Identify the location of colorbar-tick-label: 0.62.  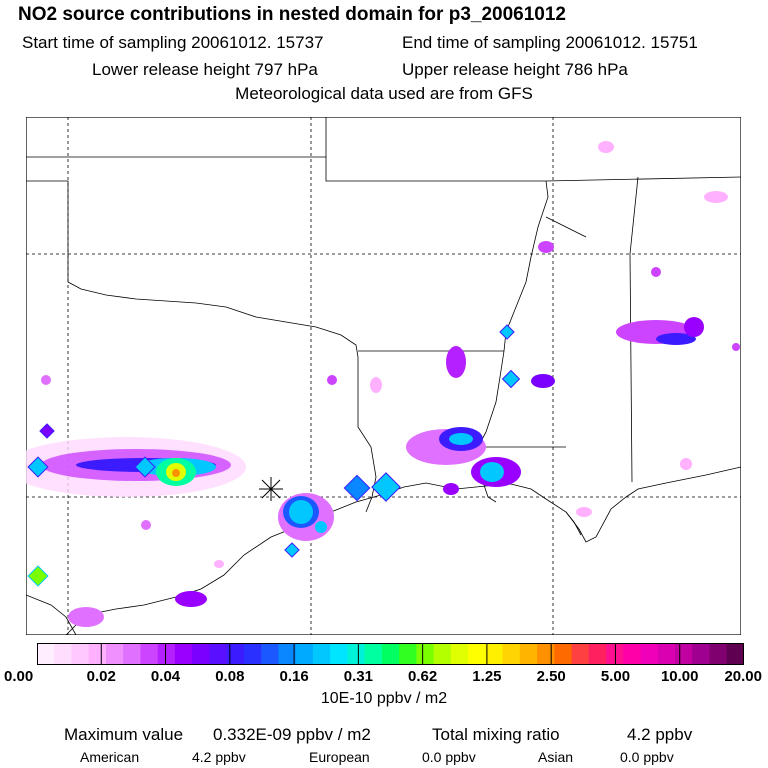
(423, 676).